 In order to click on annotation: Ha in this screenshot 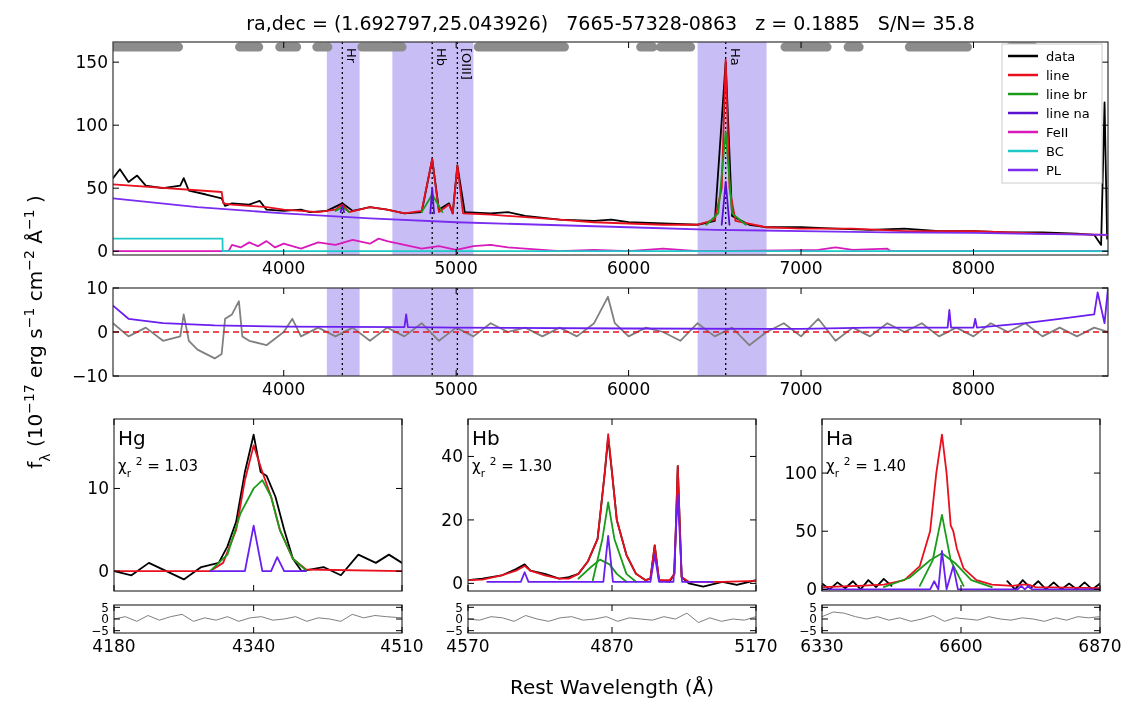, I will do `click(840, 438)`.